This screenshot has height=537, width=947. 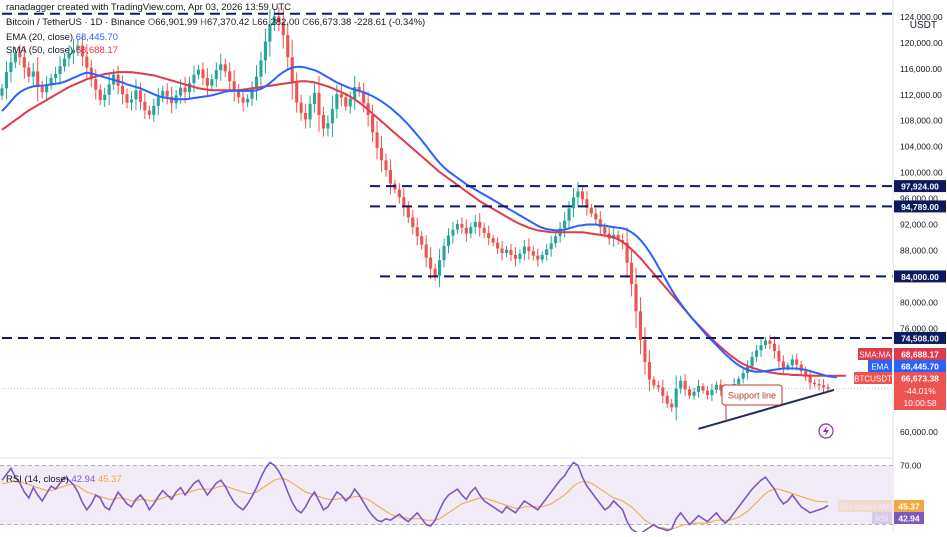 What do you see at coordinates (40, 50) in the screenshot?
I see `sma-legend-label: SMA (50, close)` at bounding box center [40, 50].